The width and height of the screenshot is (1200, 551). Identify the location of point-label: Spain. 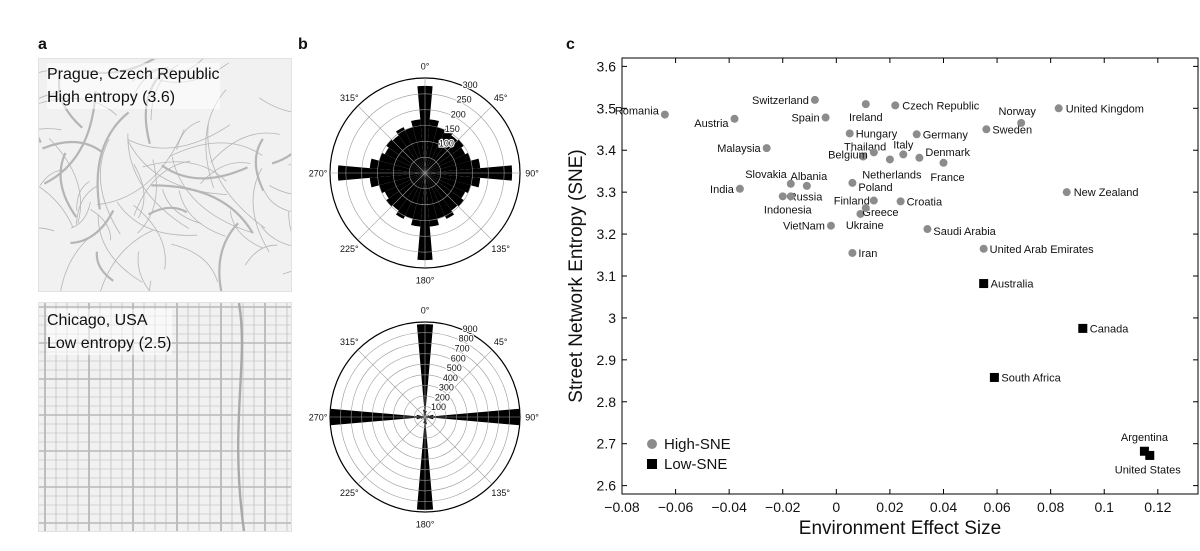
(805, 119).